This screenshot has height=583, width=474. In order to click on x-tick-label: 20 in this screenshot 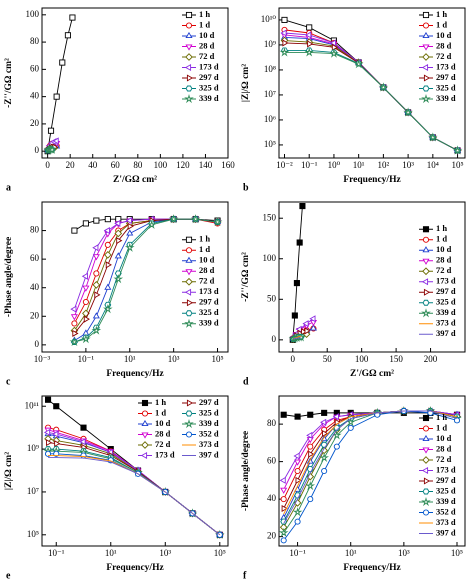, I will do `click(71, 165)`.